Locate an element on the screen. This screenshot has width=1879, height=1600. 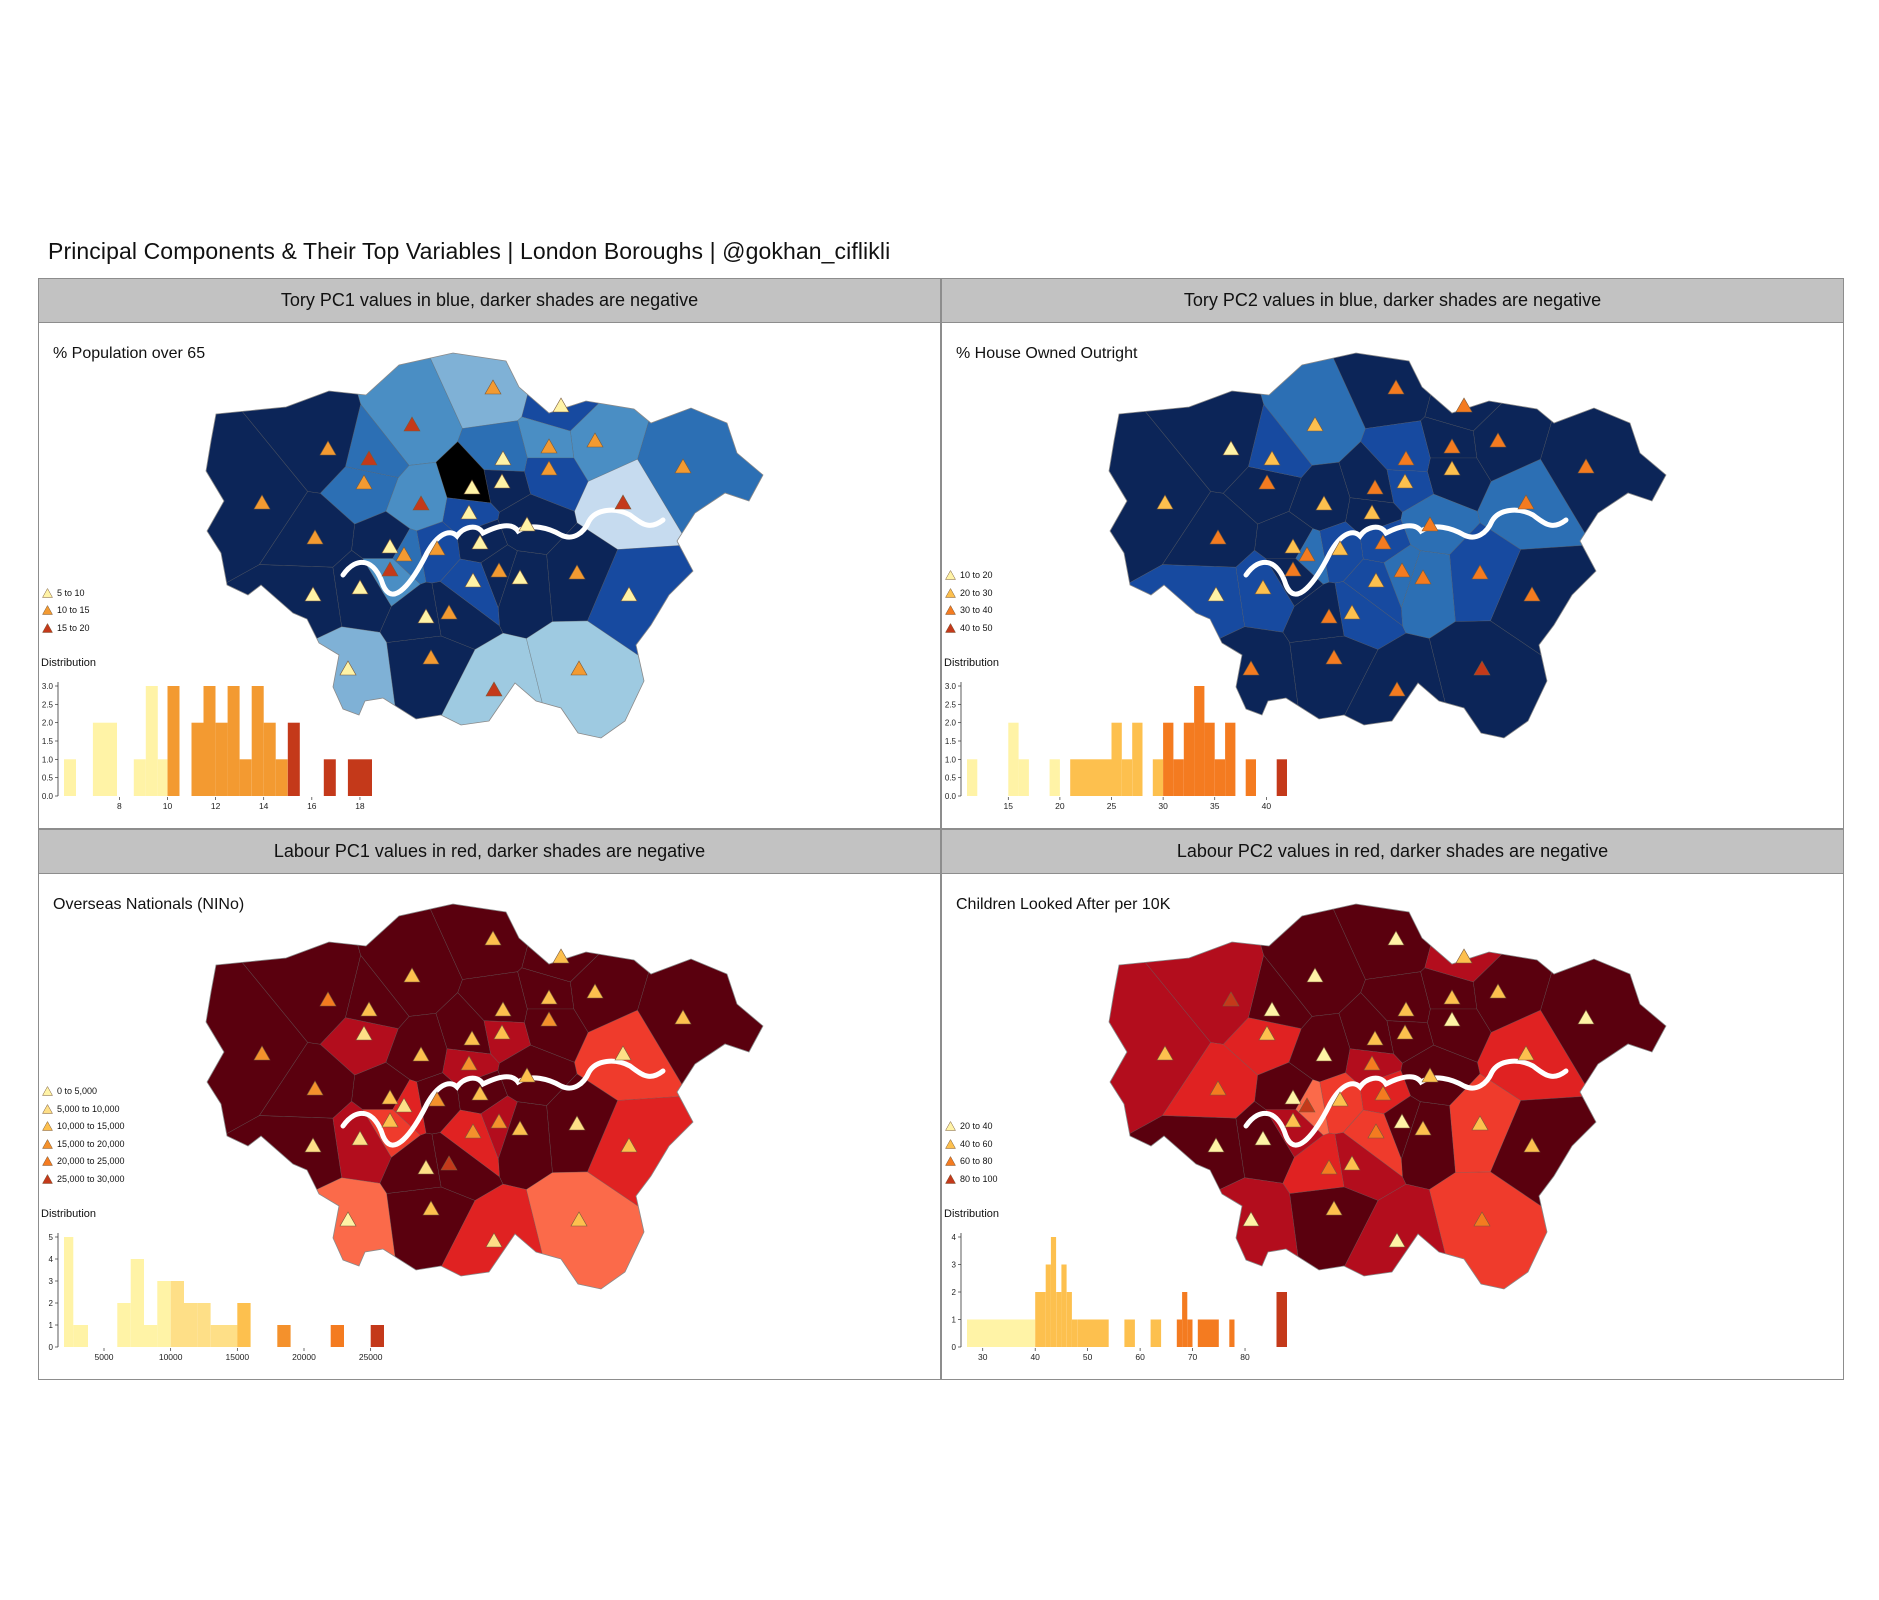
legend-label: 30 to 40 is located at coordinates (976, 610).